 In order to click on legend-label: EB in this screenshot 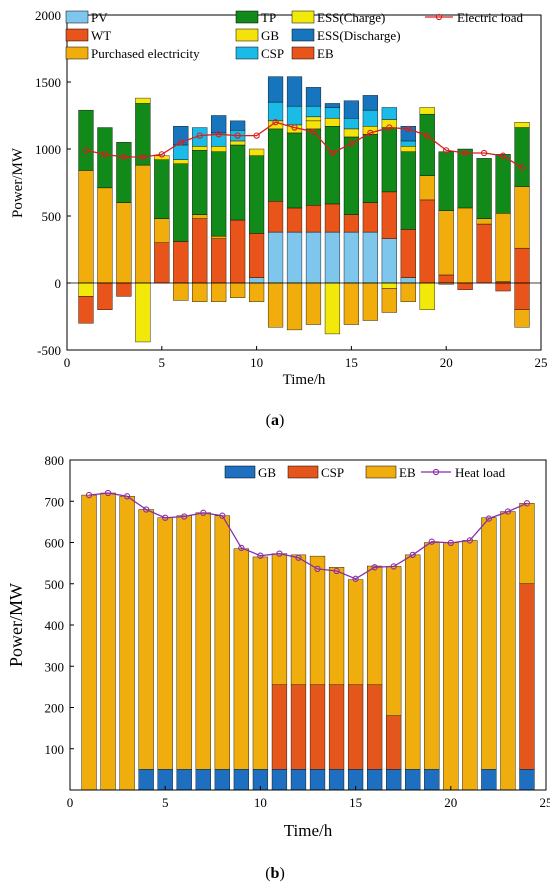, I will do `click(325, 53)`.